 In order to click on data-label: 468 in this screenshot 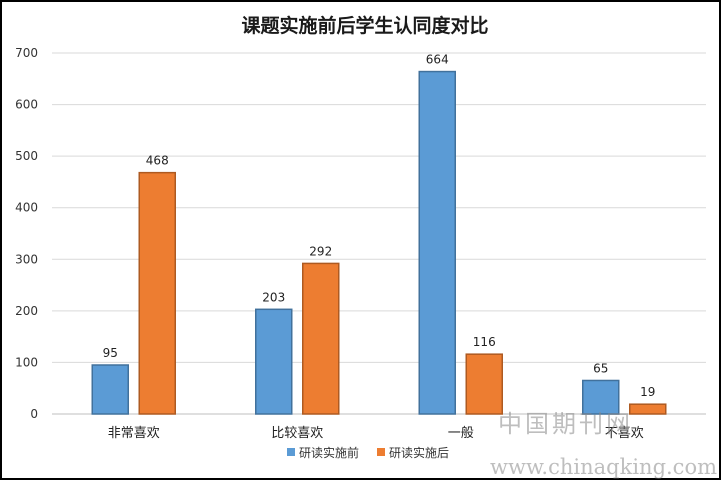, I will do `click(157, 161)`.